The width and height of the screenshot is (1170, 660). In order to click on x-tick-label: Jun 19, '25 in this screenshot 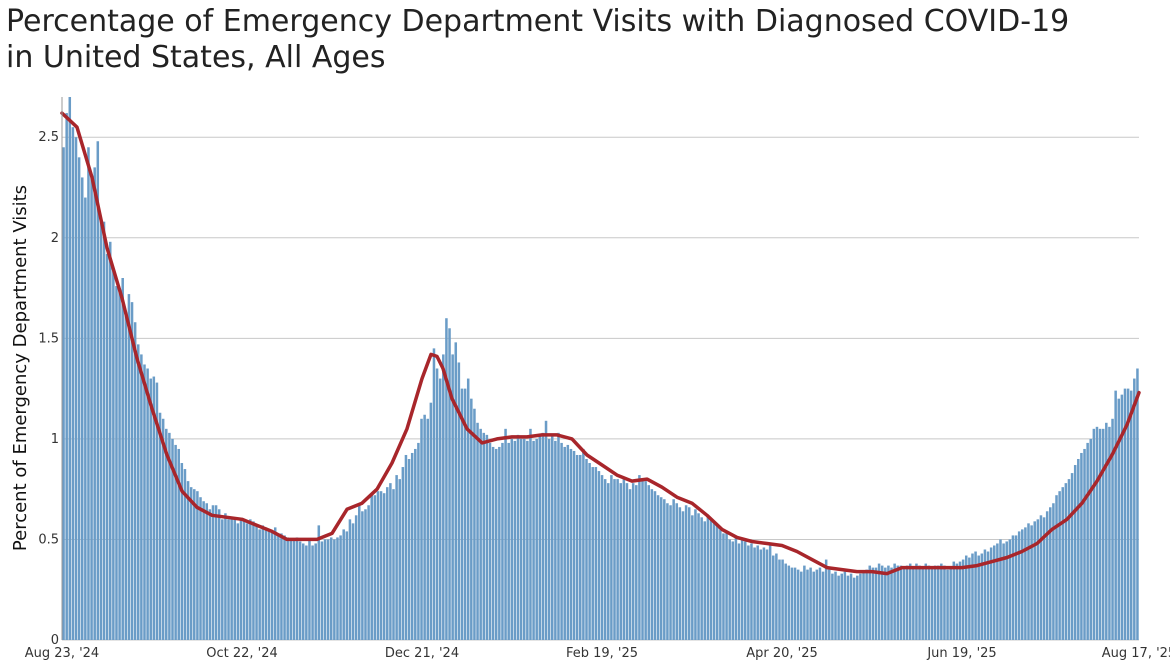, I will do `click(961, 653)`.